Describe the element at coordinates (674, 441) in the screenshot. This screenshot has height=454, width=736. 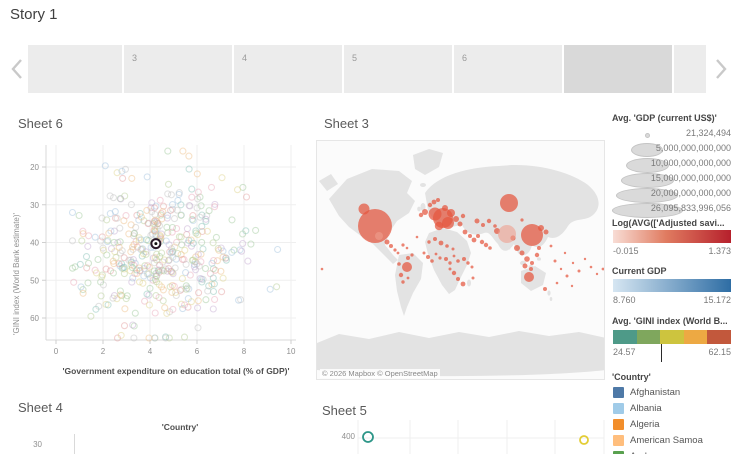
I see `country-legend-item-american-samoa: American Samoa` at that location.